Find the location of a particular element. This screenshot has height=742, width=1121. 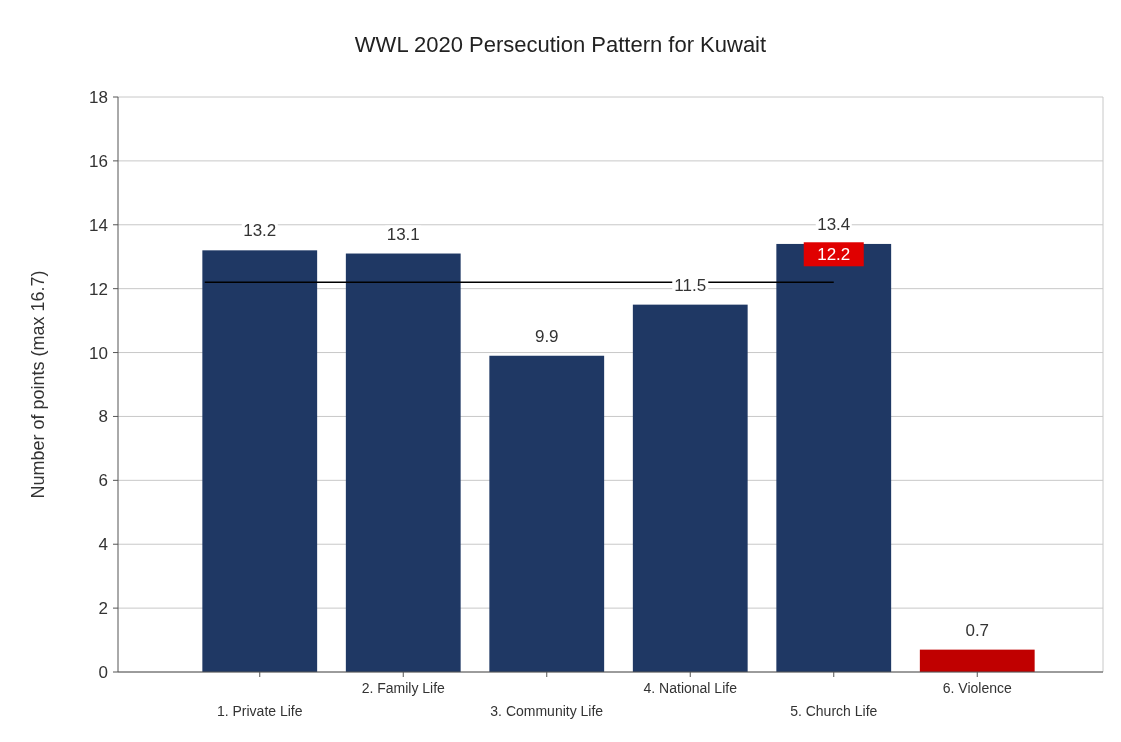

y-tick-label: 6 is located at coordinates (103, 481).